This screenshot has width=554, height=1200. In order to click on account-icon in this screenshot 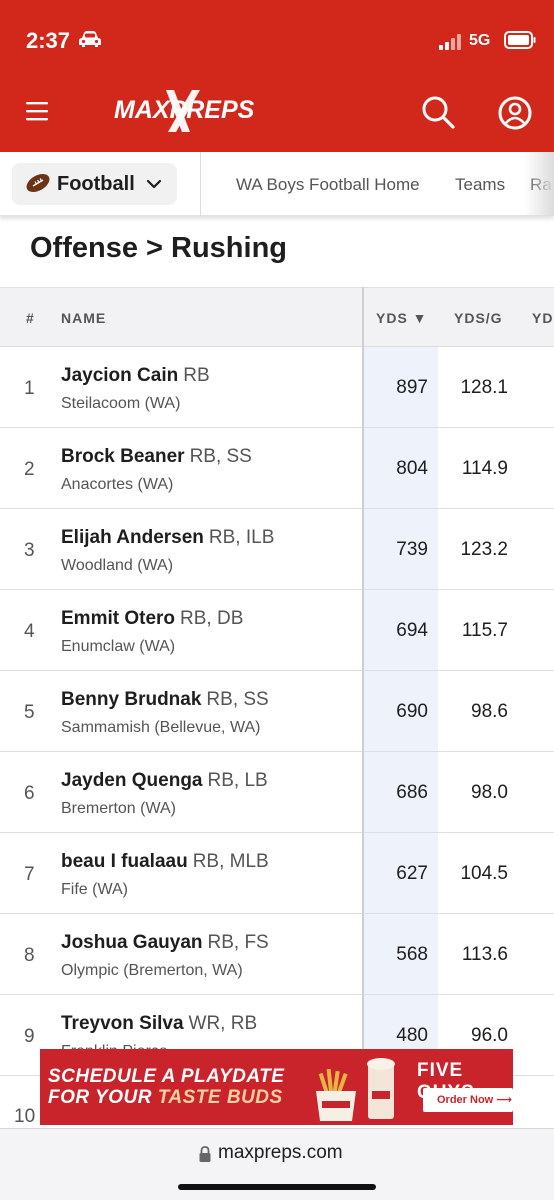, I will do `click(515, 113)`.